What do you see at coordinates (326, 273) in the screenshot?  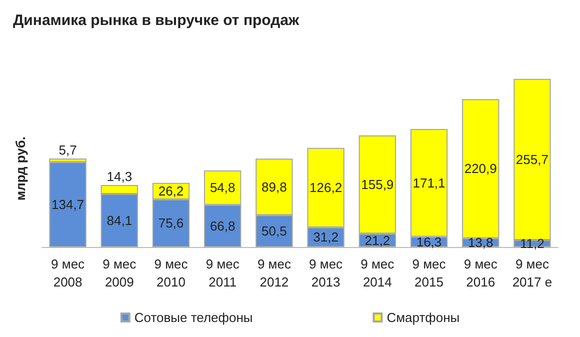 I see `x-tick-label: 9 мес 2013` at bounding box center [326, 273].